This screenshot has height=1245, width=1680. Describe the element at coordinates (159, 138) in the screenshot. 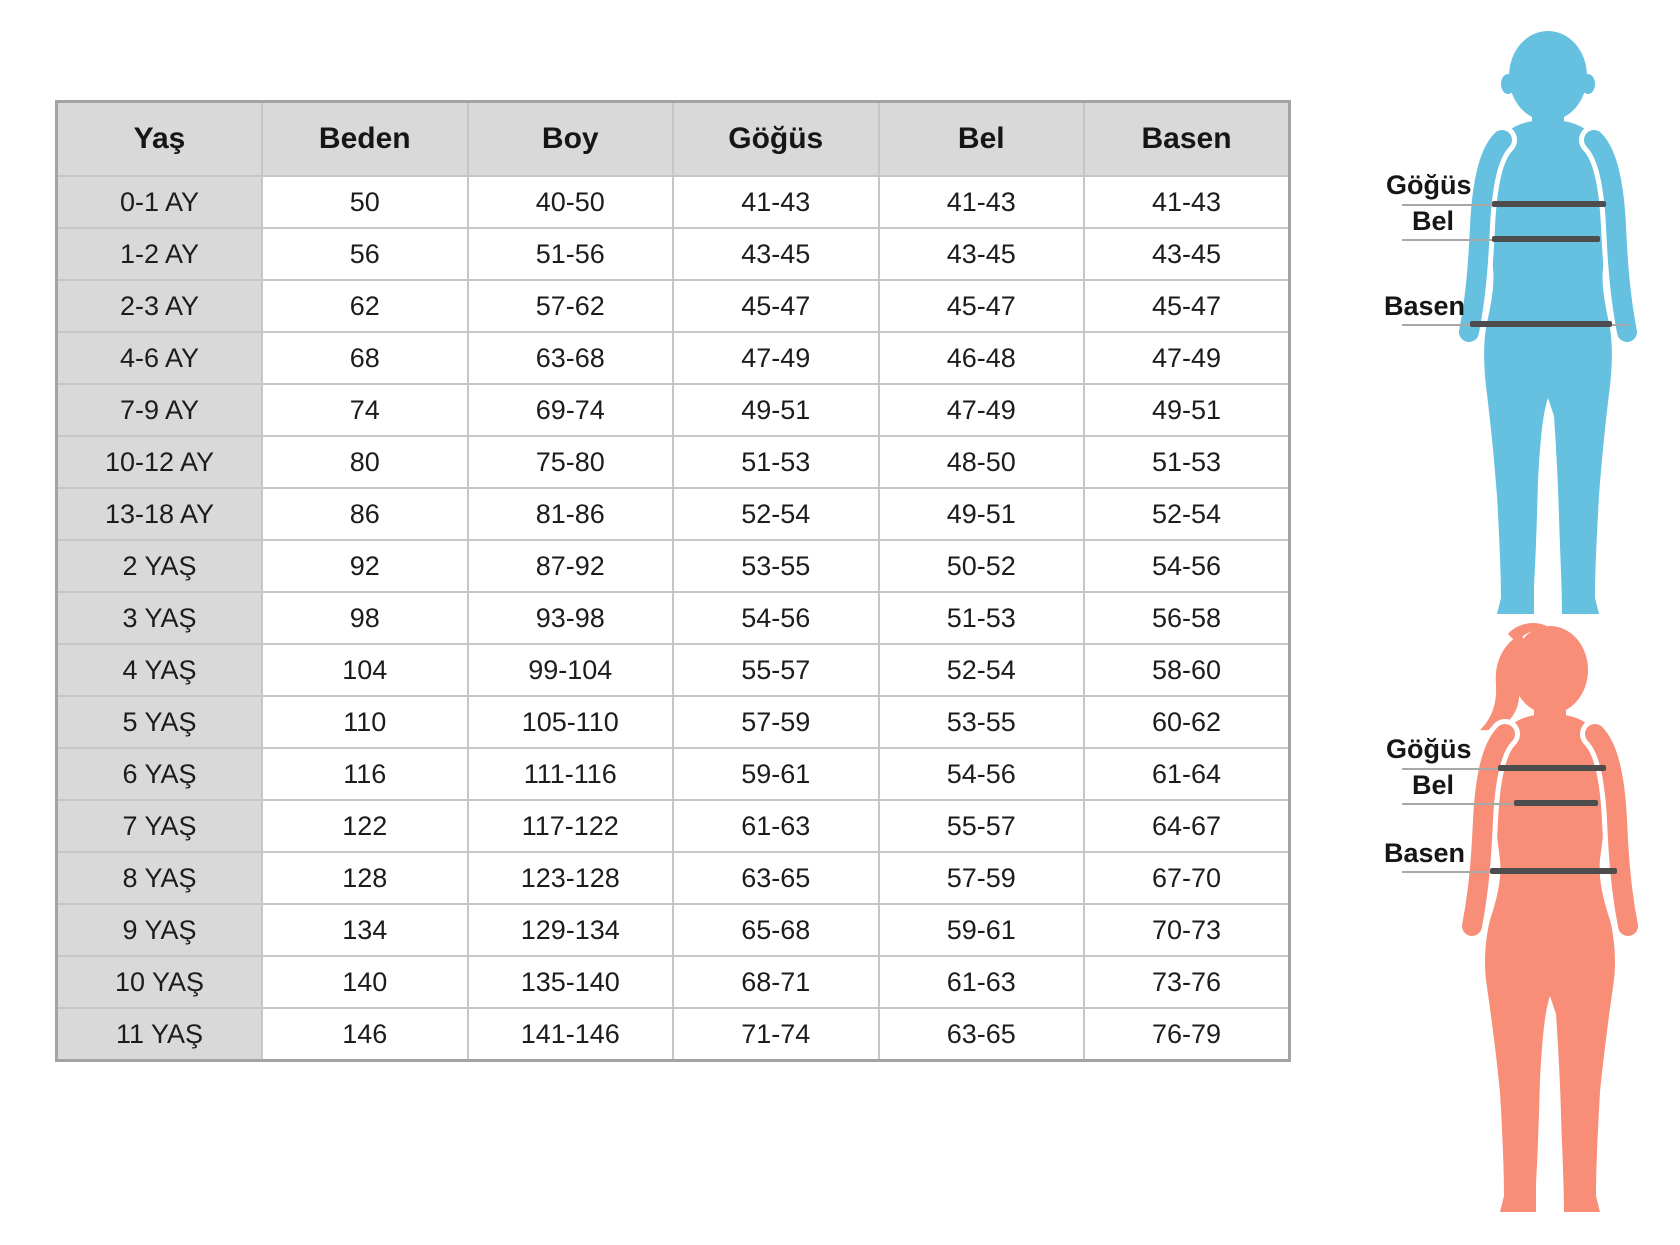

I see `column-header: Yaş` at that location.